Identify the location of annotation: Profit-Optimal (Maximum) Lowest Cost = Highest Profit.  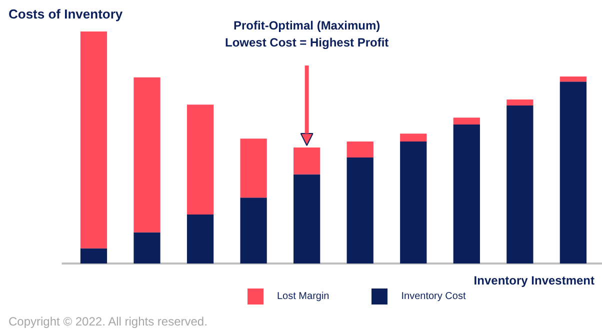
(306, 34).